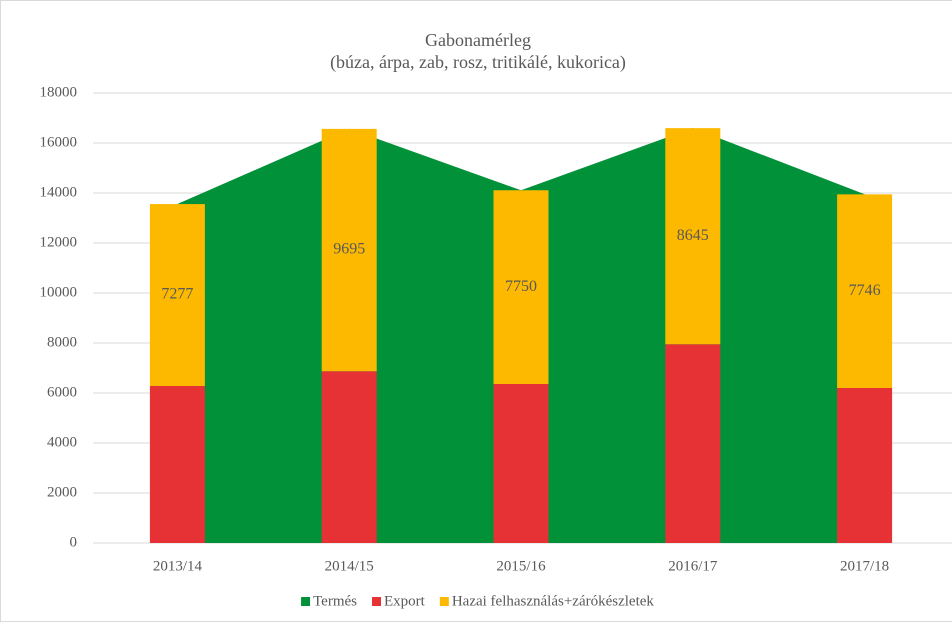  What do you see at coordinates (864, 566) in the screenshot?
I see `x-tick-label: 2017/18` at bounding box center [864, 566].